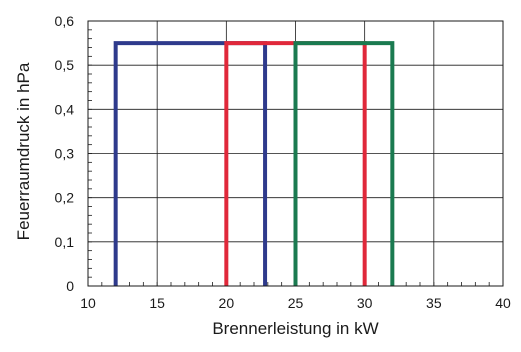  I want to click on x-tick-label: 40, so click(503, 303).